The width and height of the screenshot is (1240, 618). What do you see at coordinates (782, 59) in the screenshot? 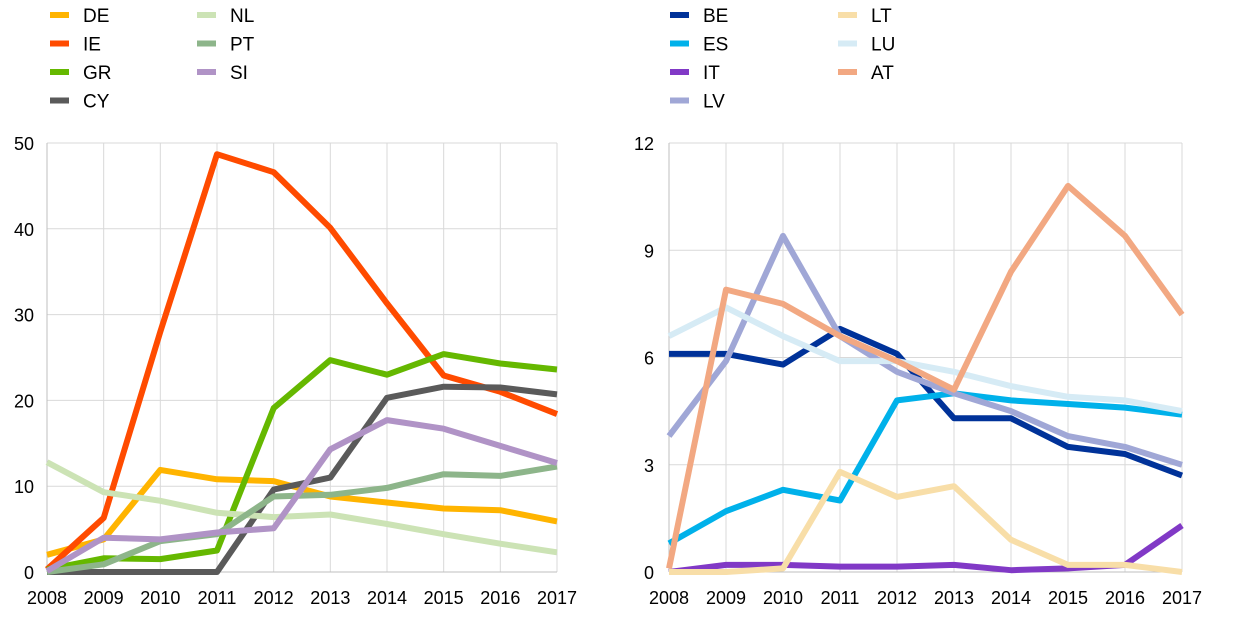
I see `legend: BE ES IT LV LT LU AT` at bounding box center [782, 59].